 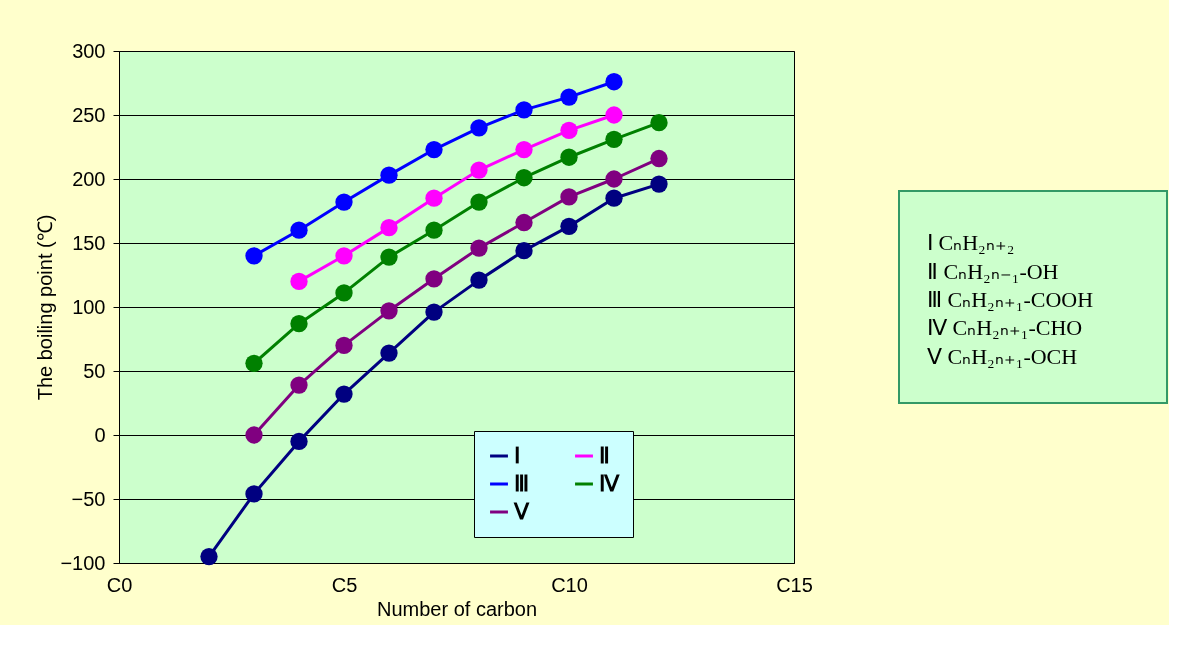 I want to click on y-tick-label: −50, so click(x=88, y=498).